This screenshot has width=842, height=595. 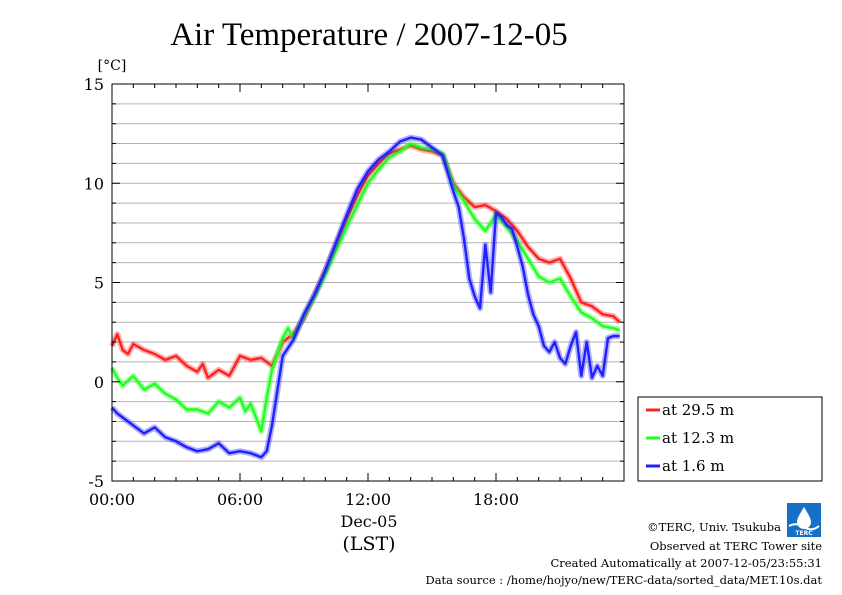 I want to click on y-tick-label: -5, so click(x=96, y=481).